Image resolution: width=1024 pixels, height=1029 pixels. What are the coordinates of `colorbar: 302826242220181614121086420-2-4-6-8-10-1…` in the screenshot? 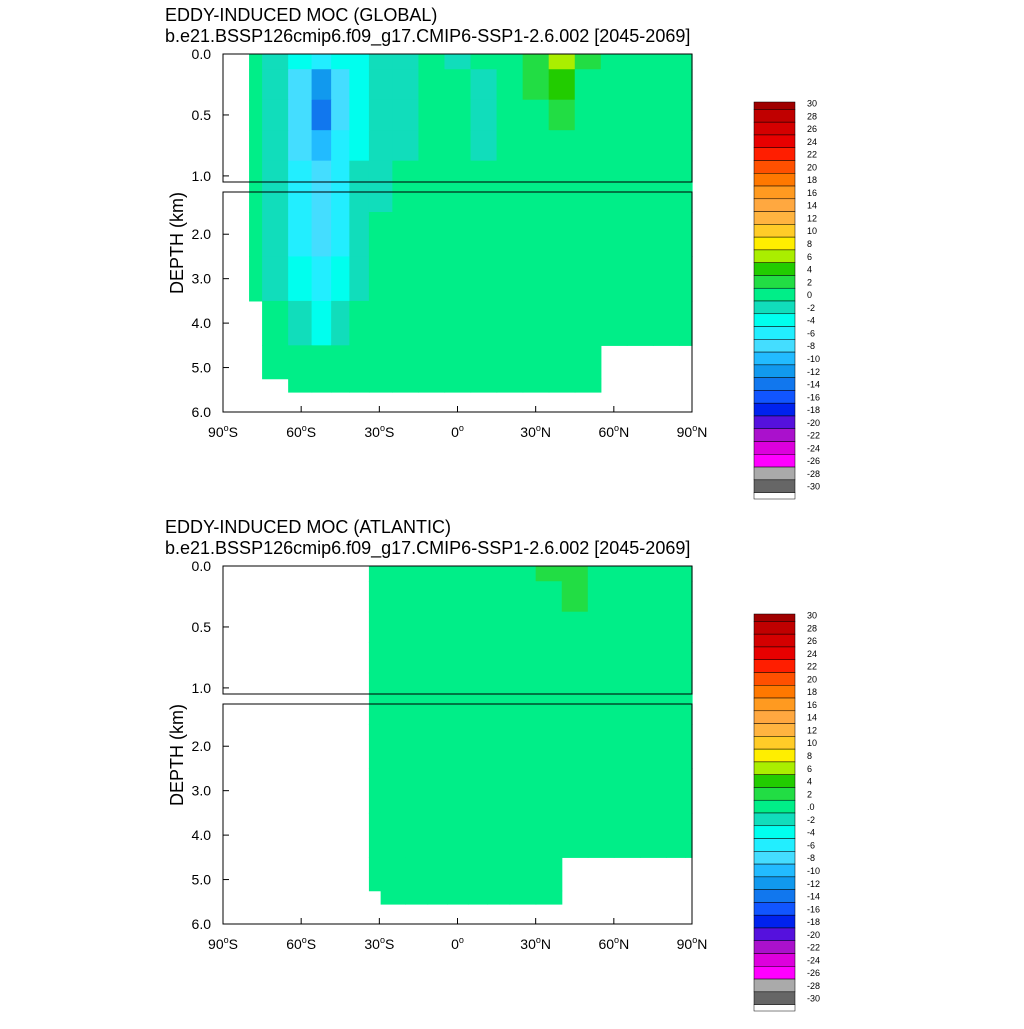 It's located at (786, 299).